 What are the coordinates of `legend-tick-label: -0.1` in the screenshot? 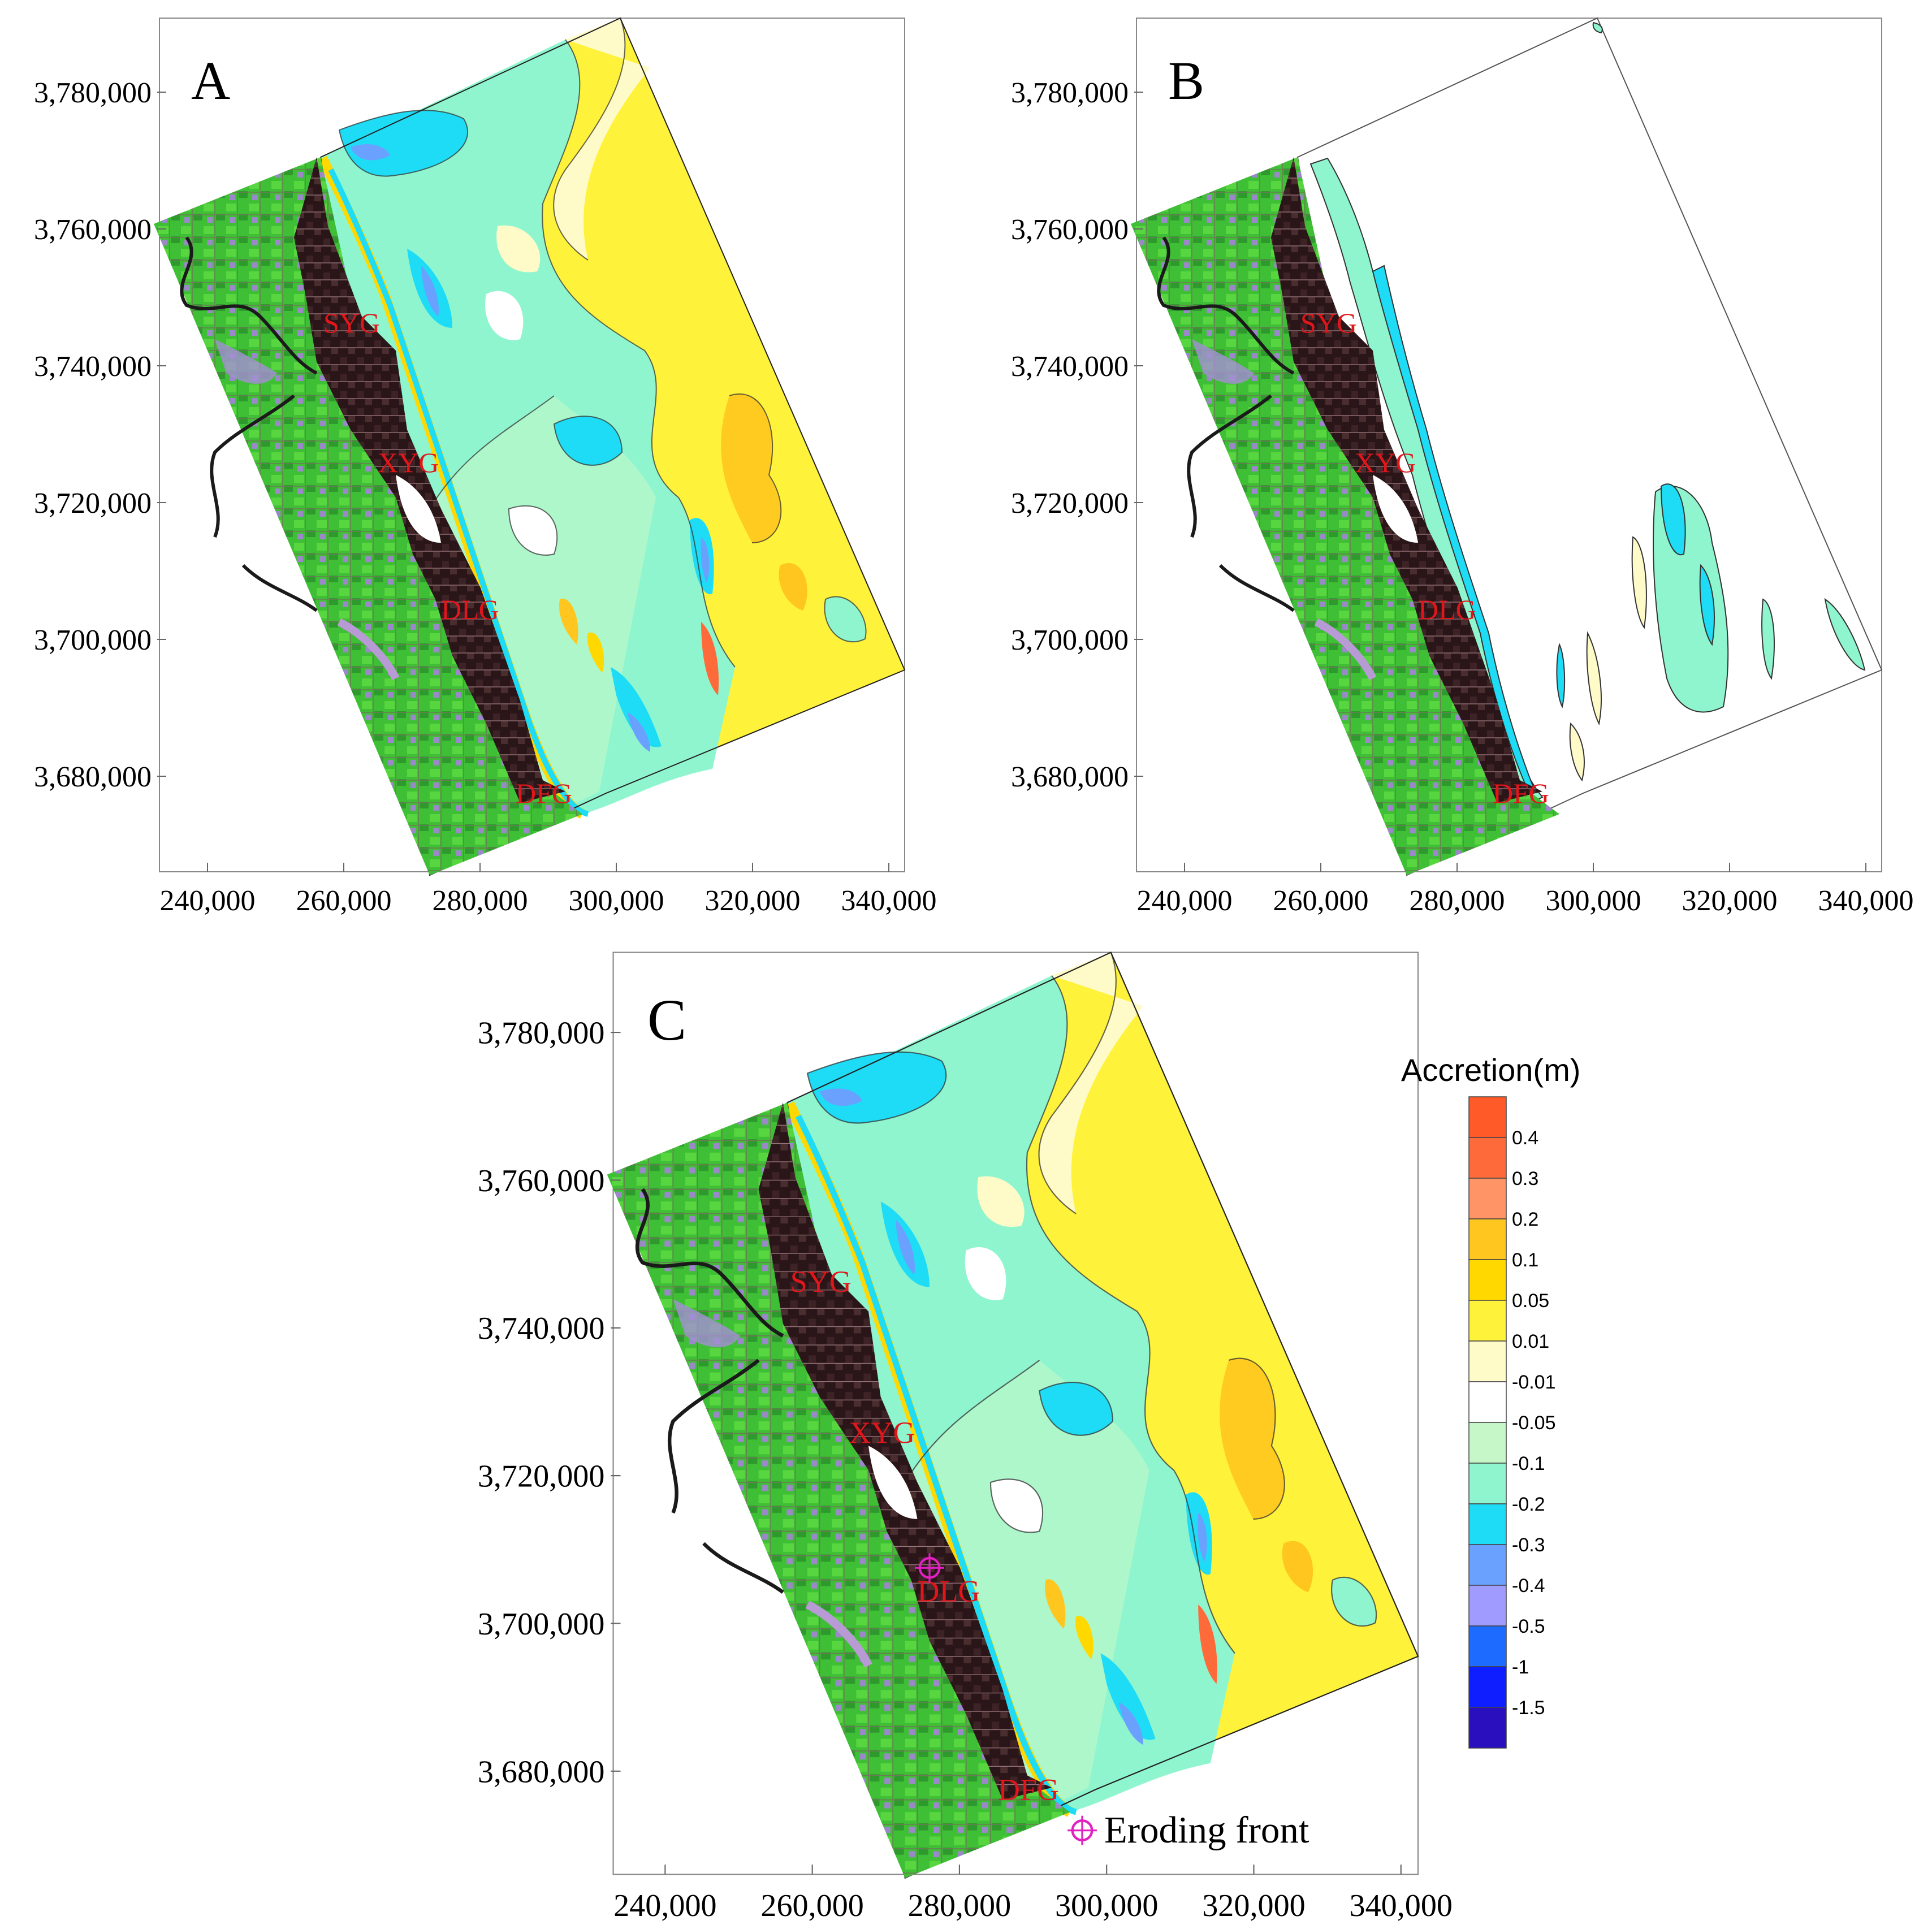 It's located at (1528, 1463).